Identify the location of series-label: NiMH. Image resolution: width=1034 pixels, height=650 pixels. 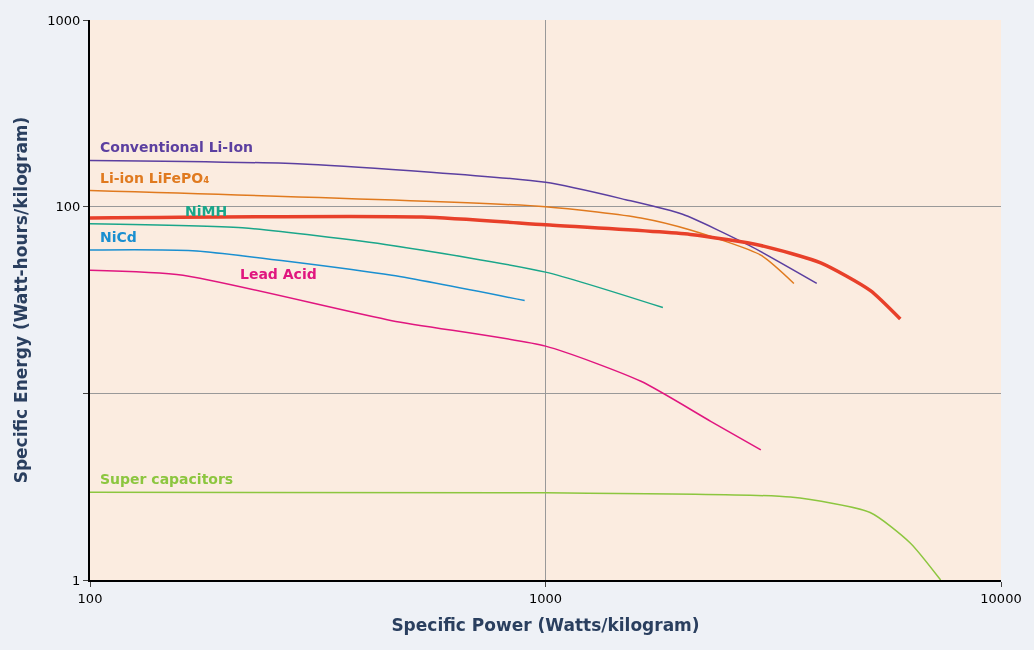
(206, 211).